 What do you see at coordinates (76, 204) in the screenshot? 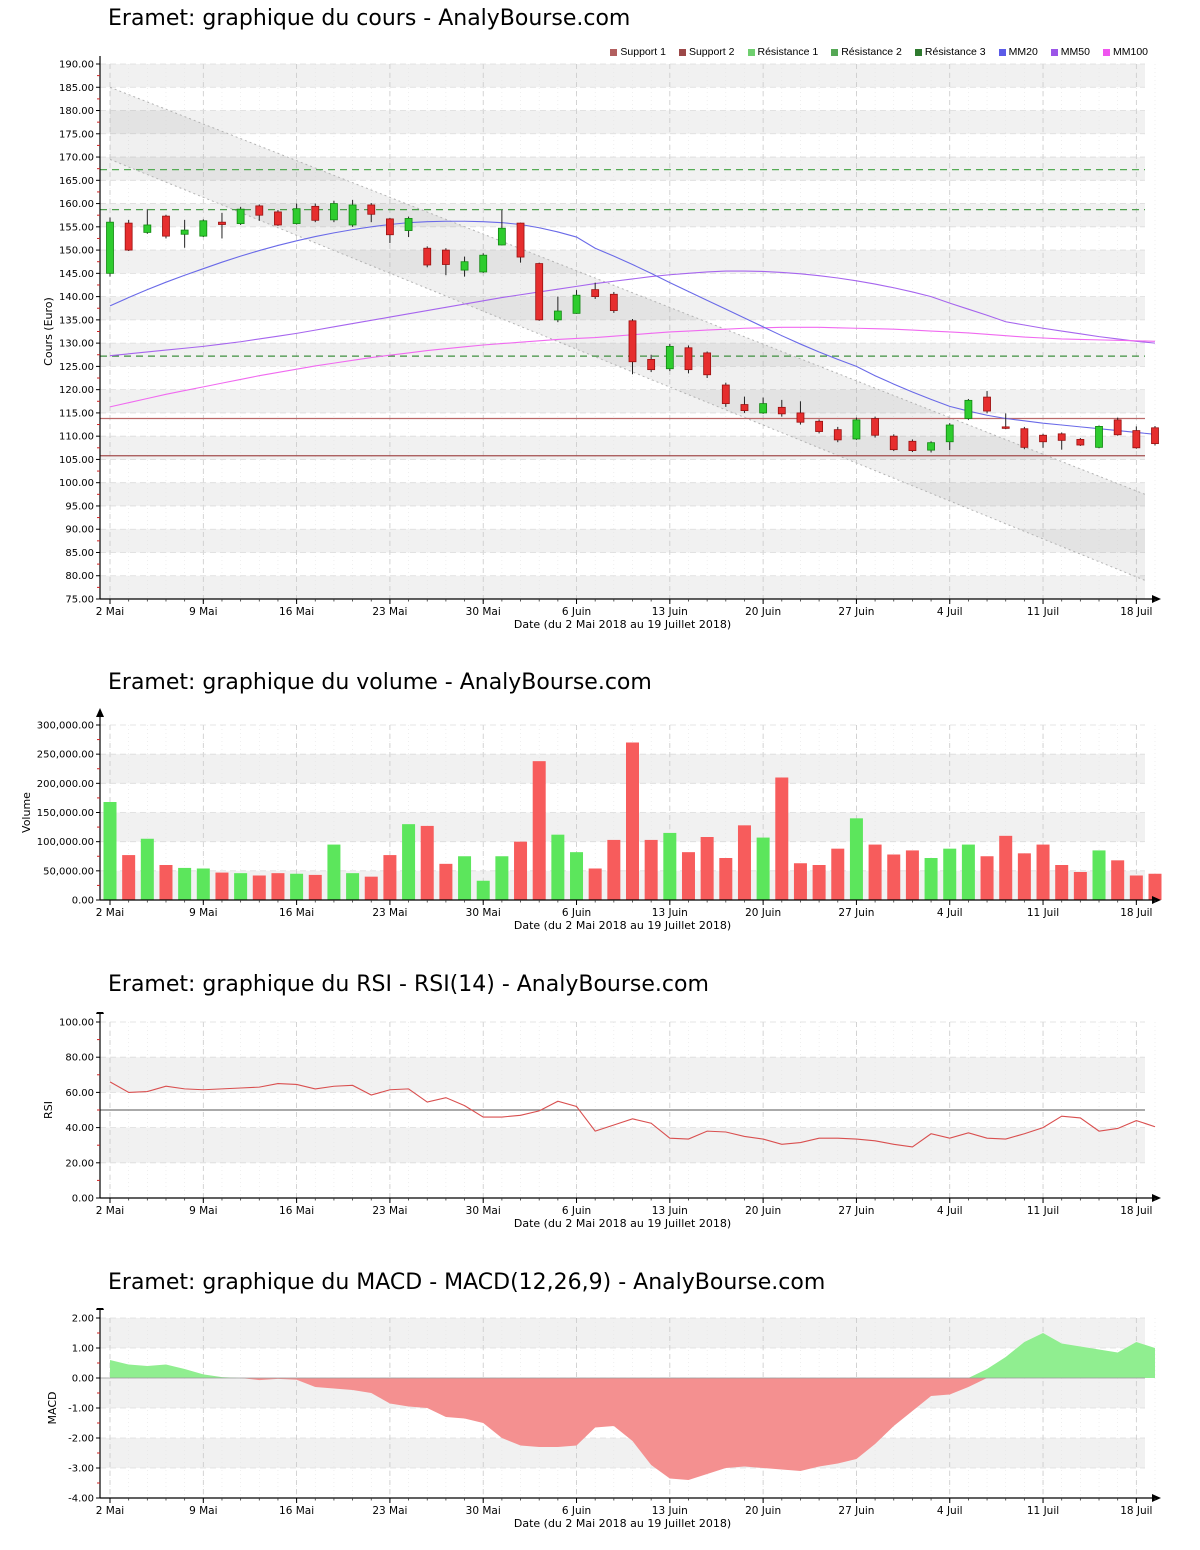
I see `svg-text: 160.00` at bounding box center [76, 204].